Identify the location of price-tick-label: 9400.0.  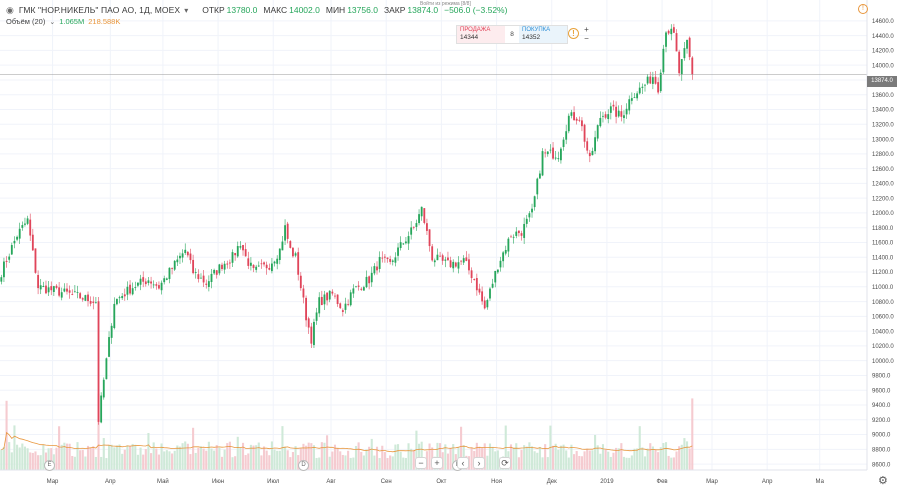
(881, 406).